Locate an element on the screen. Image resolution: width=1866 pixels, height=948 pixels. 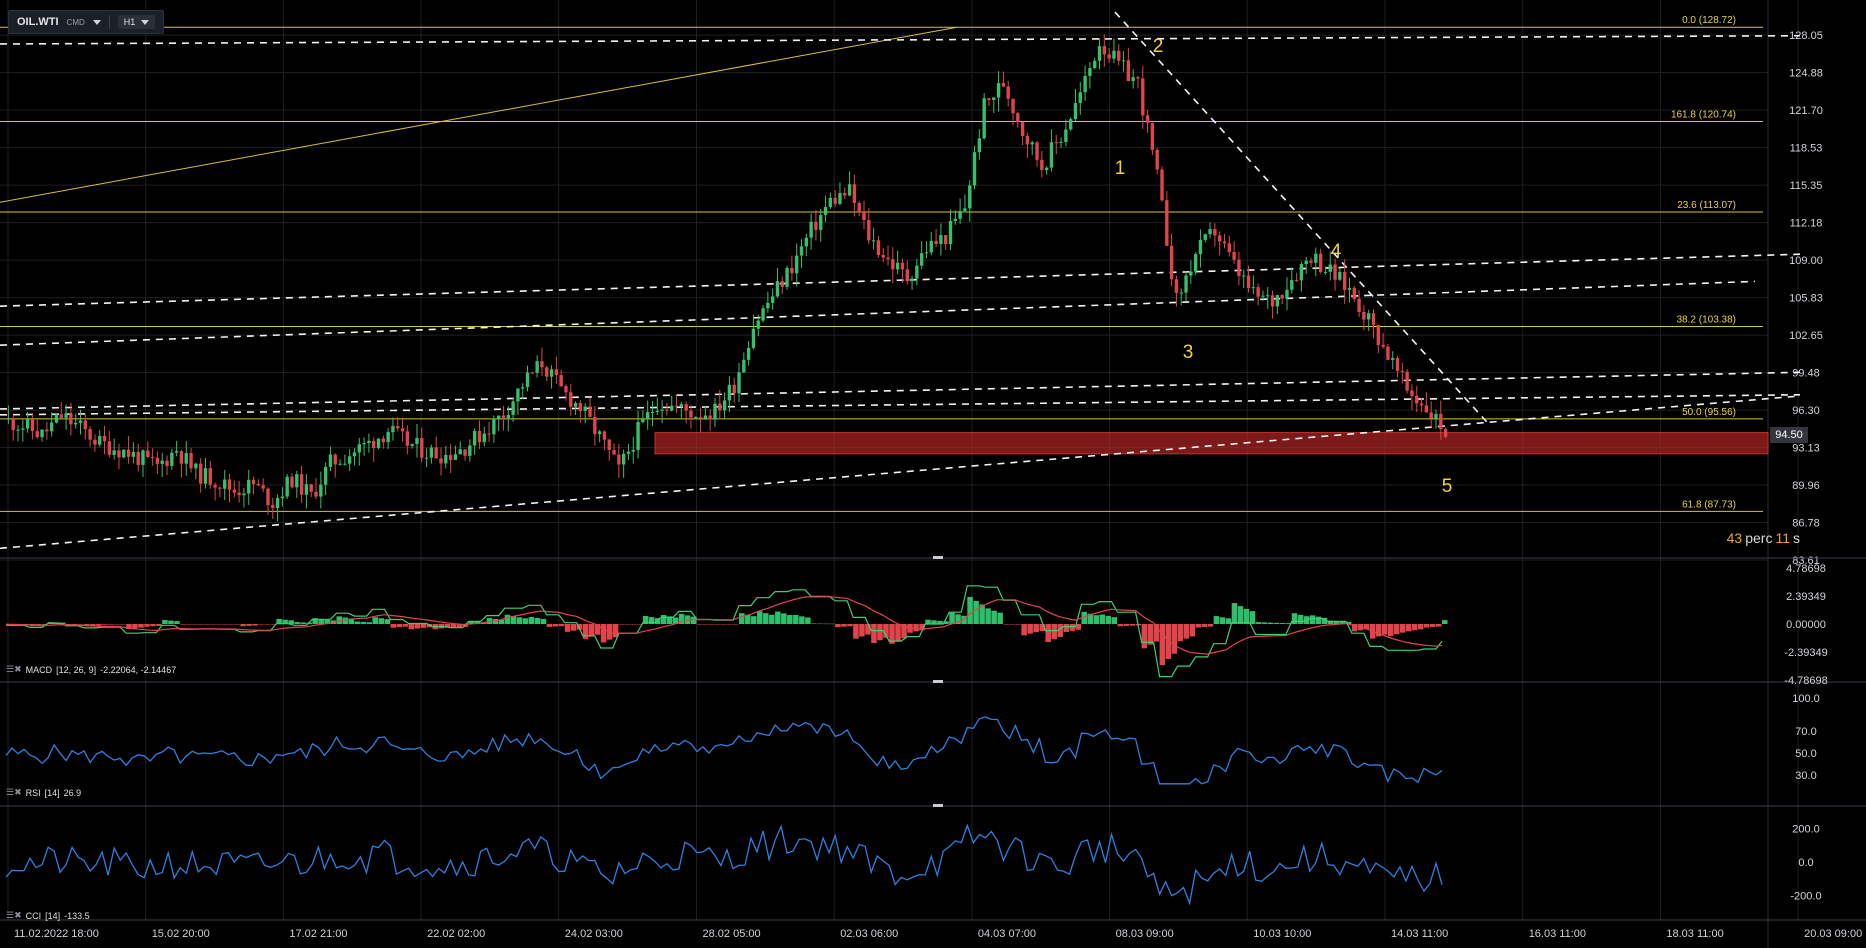
instrument-type: CMD is located at coordinates (75, 22).